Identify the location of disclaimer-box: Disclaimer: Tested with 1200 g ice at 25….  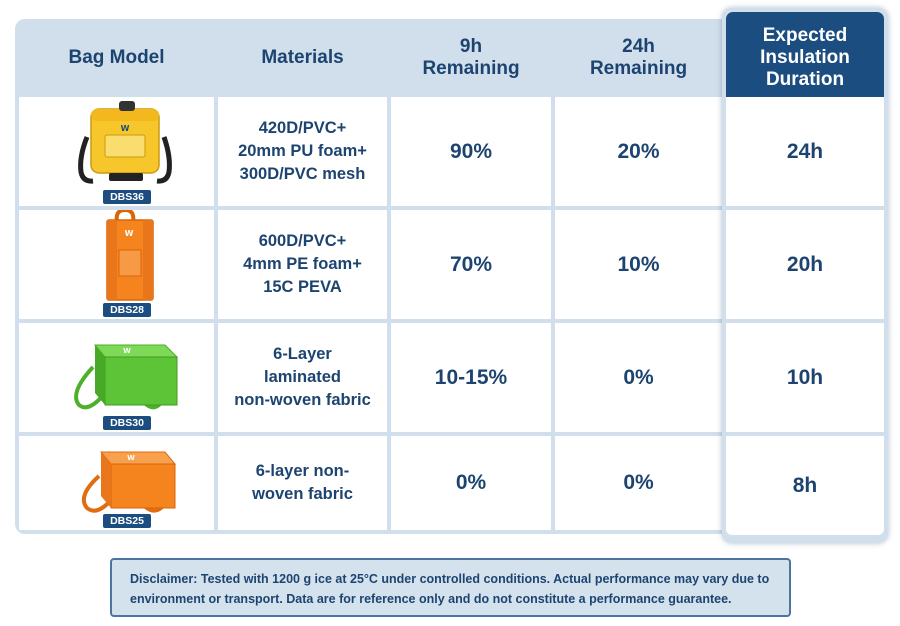
(450, 587).